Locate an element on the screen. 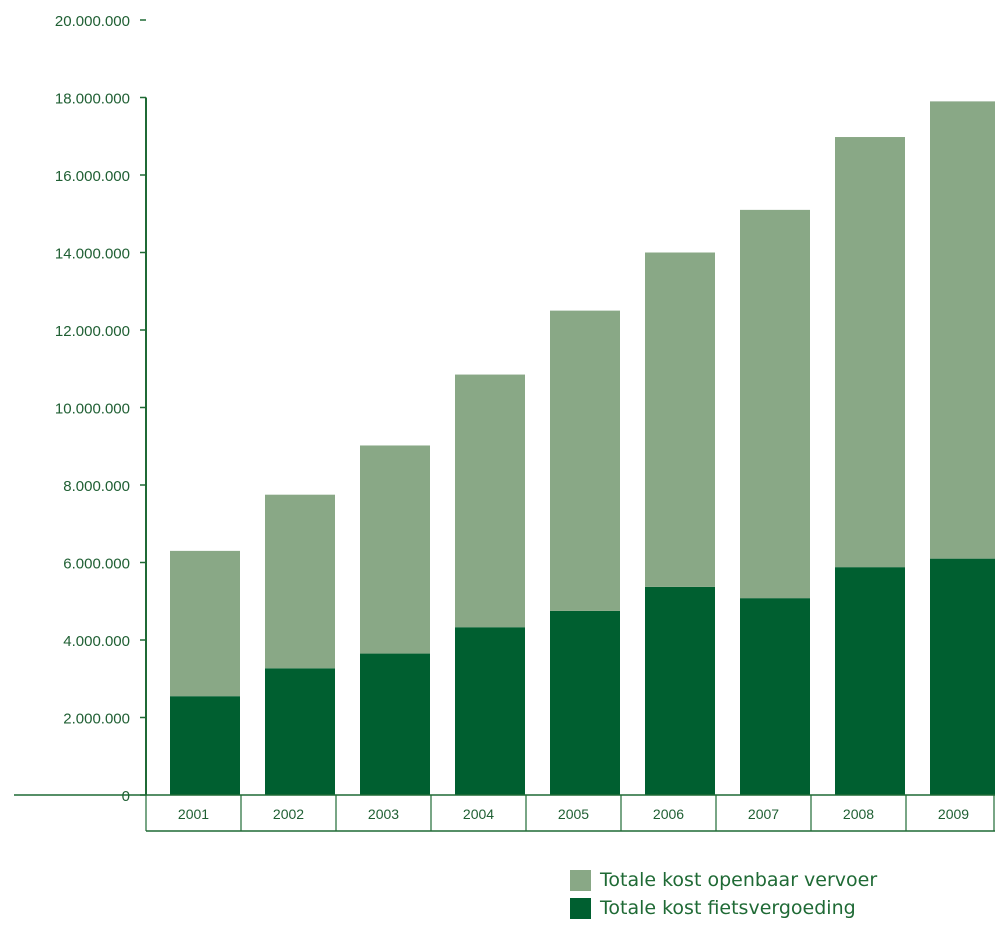 The height and width of the screenshot is (949, 995). bar-openbaar-vervoer-2006 is located at coordinates (680, 419).